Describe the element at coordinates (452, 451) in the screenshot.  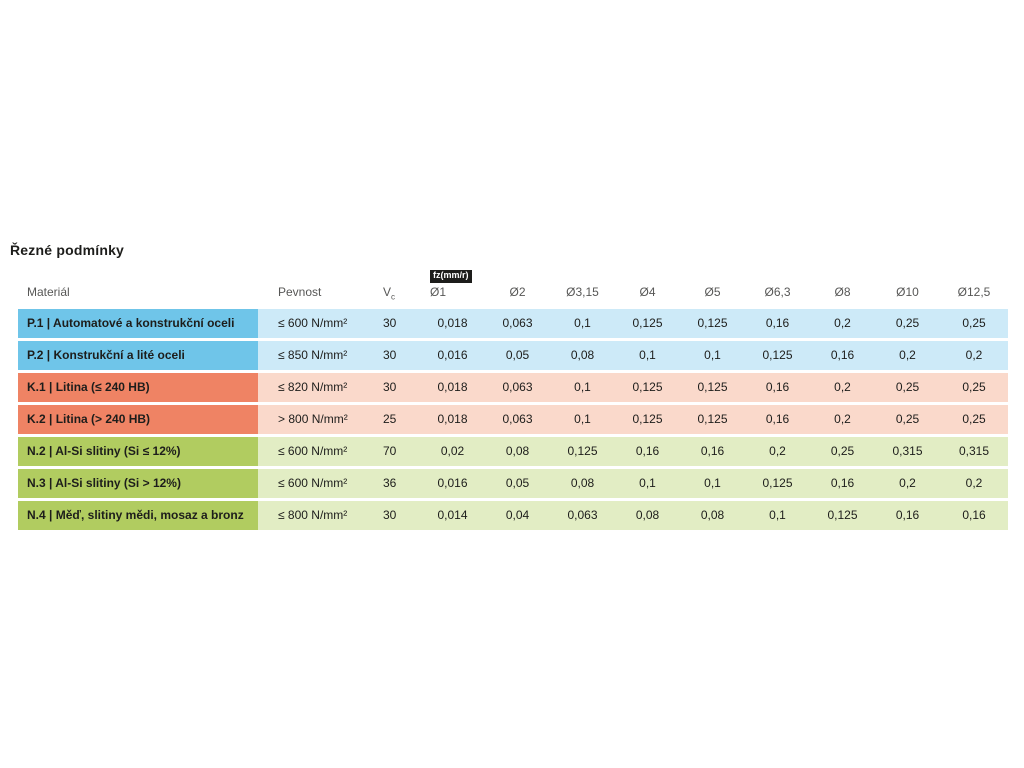
I see `value-cell: 0,02` at that location.